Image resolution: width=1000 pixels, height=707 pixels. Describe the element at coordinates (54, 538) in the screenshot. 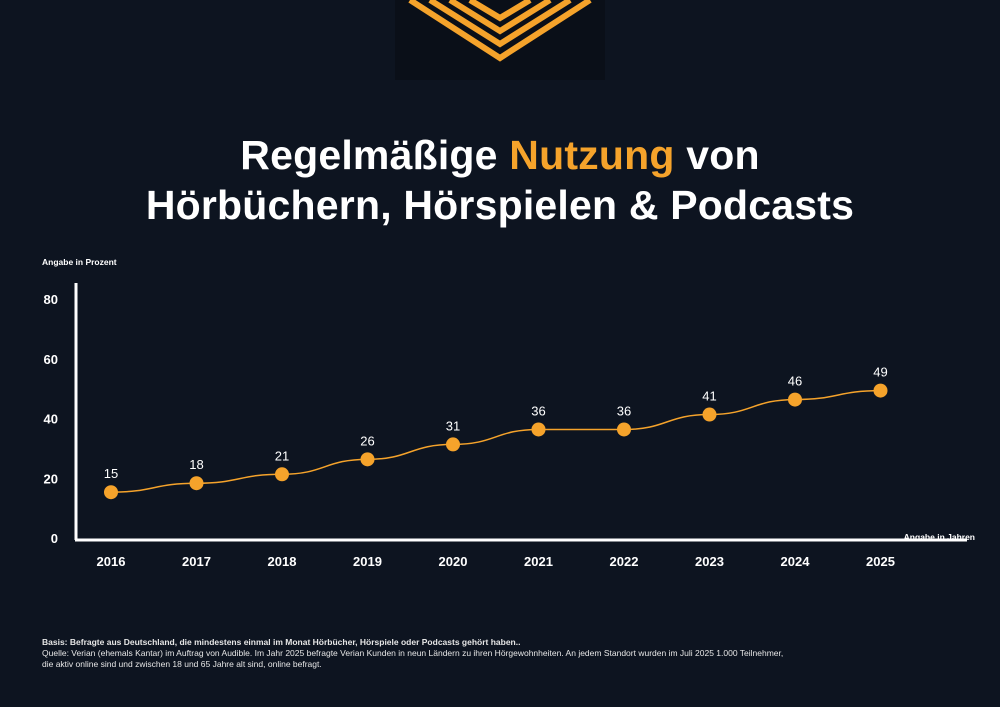

I see `y-tick-label: 0` at that location.